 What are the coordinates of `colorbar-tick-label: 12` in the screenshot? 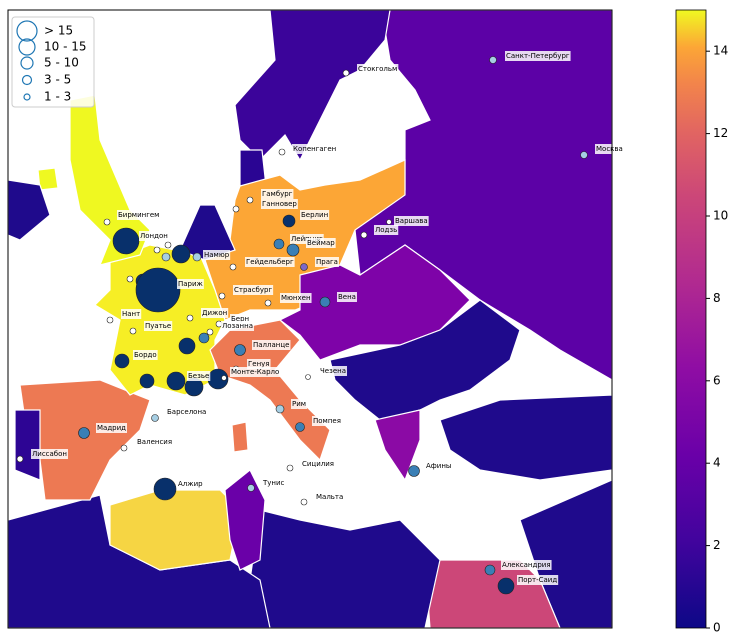 It's located at (720, 133).